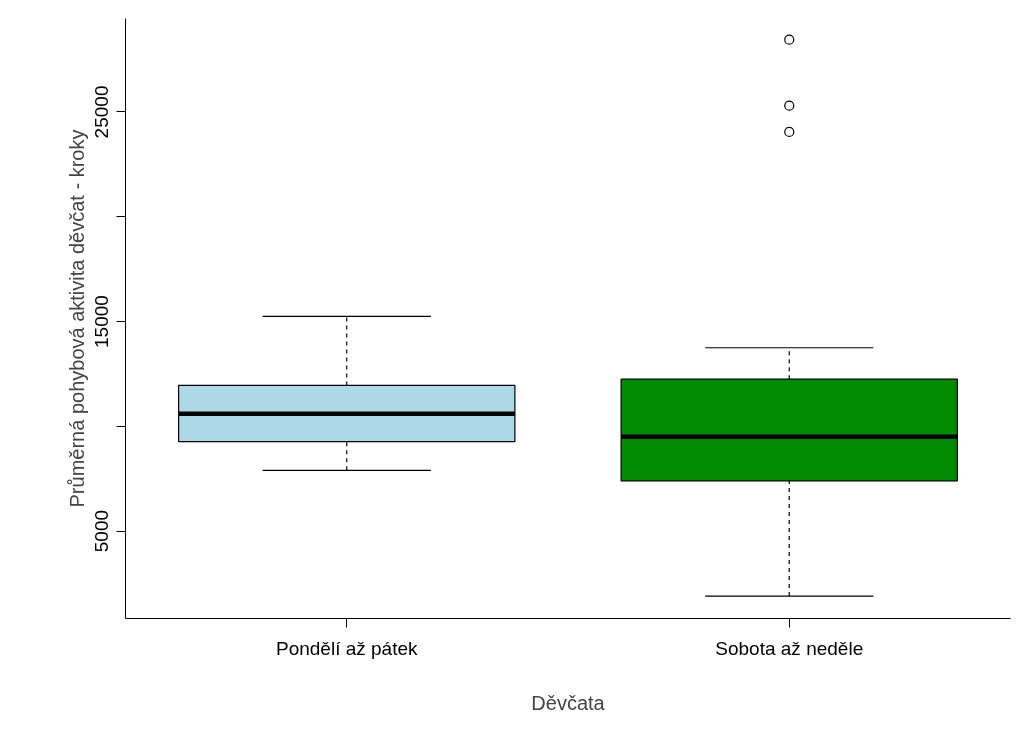 The height and width of the screenshot is (733, 1020). I want to click on x-axis-title: Děvčata, so click(568, 702).